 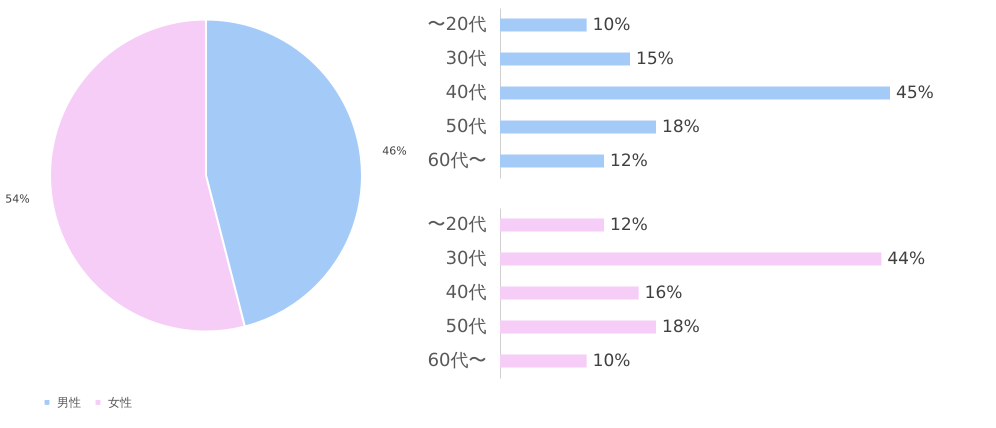 I want to click on legend-label: 男性, so click(x=69, y=402).